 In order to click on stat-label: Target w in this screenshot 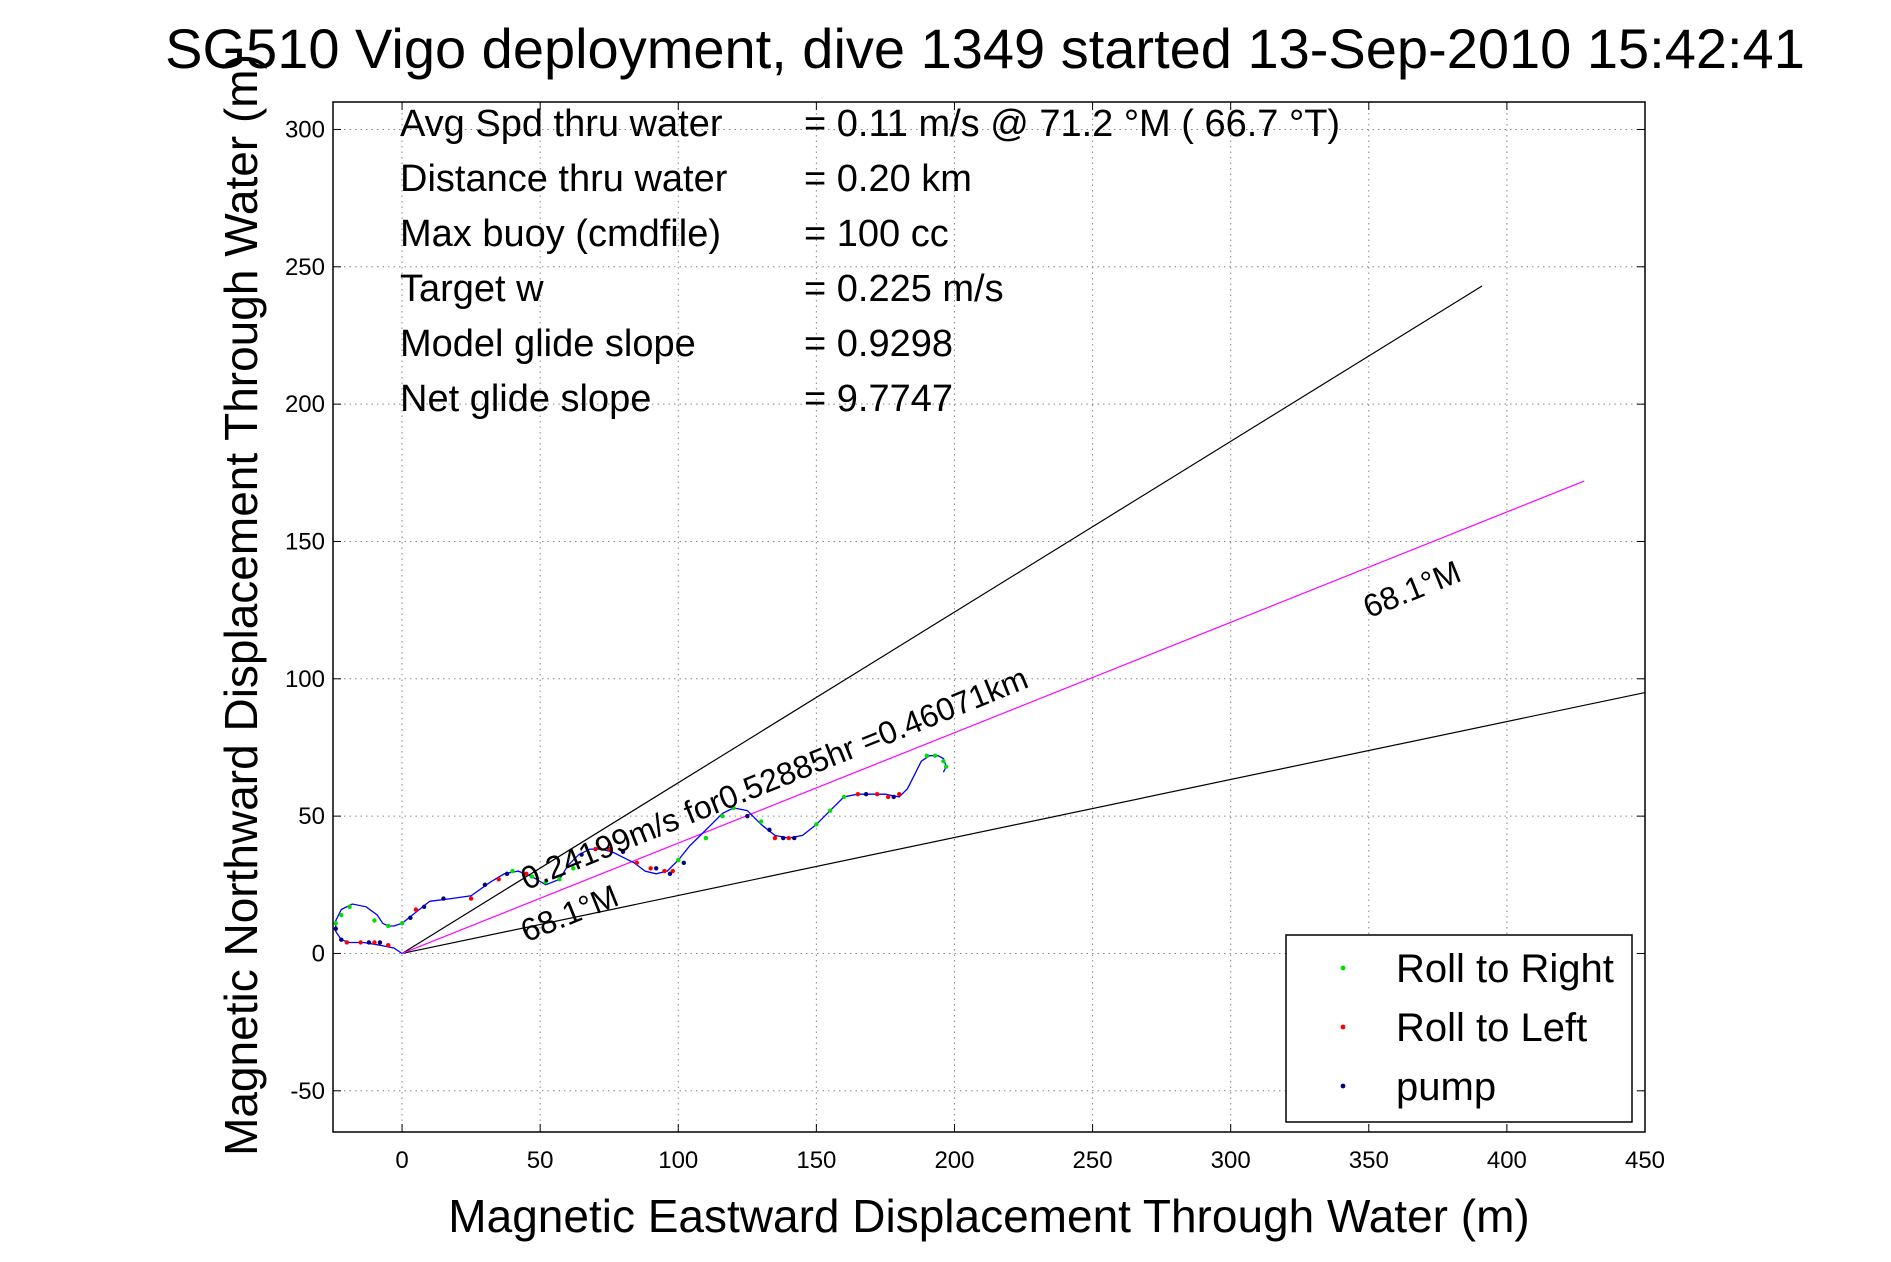, I will do `click(472, 289)`.